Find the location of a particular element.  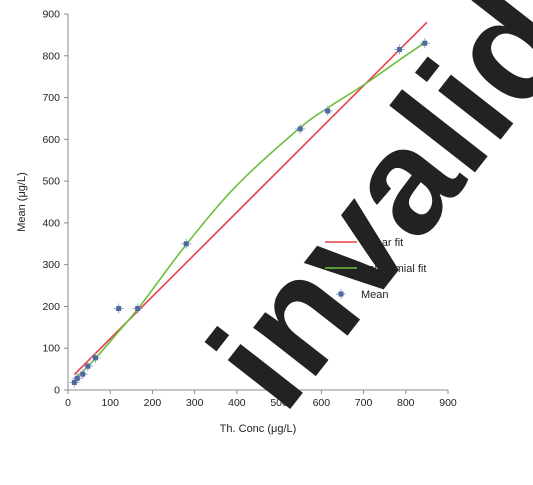

y-tick-label: 500 is located at coordinates (51, 182).